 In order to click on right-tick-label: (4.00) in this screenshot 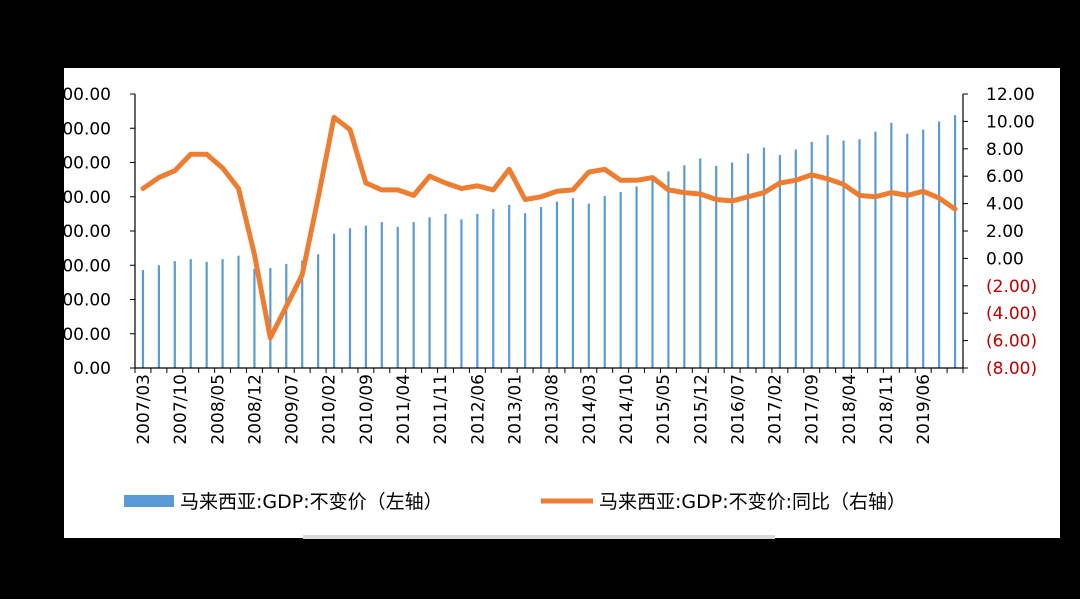, I will do `click(1011, 314)`.